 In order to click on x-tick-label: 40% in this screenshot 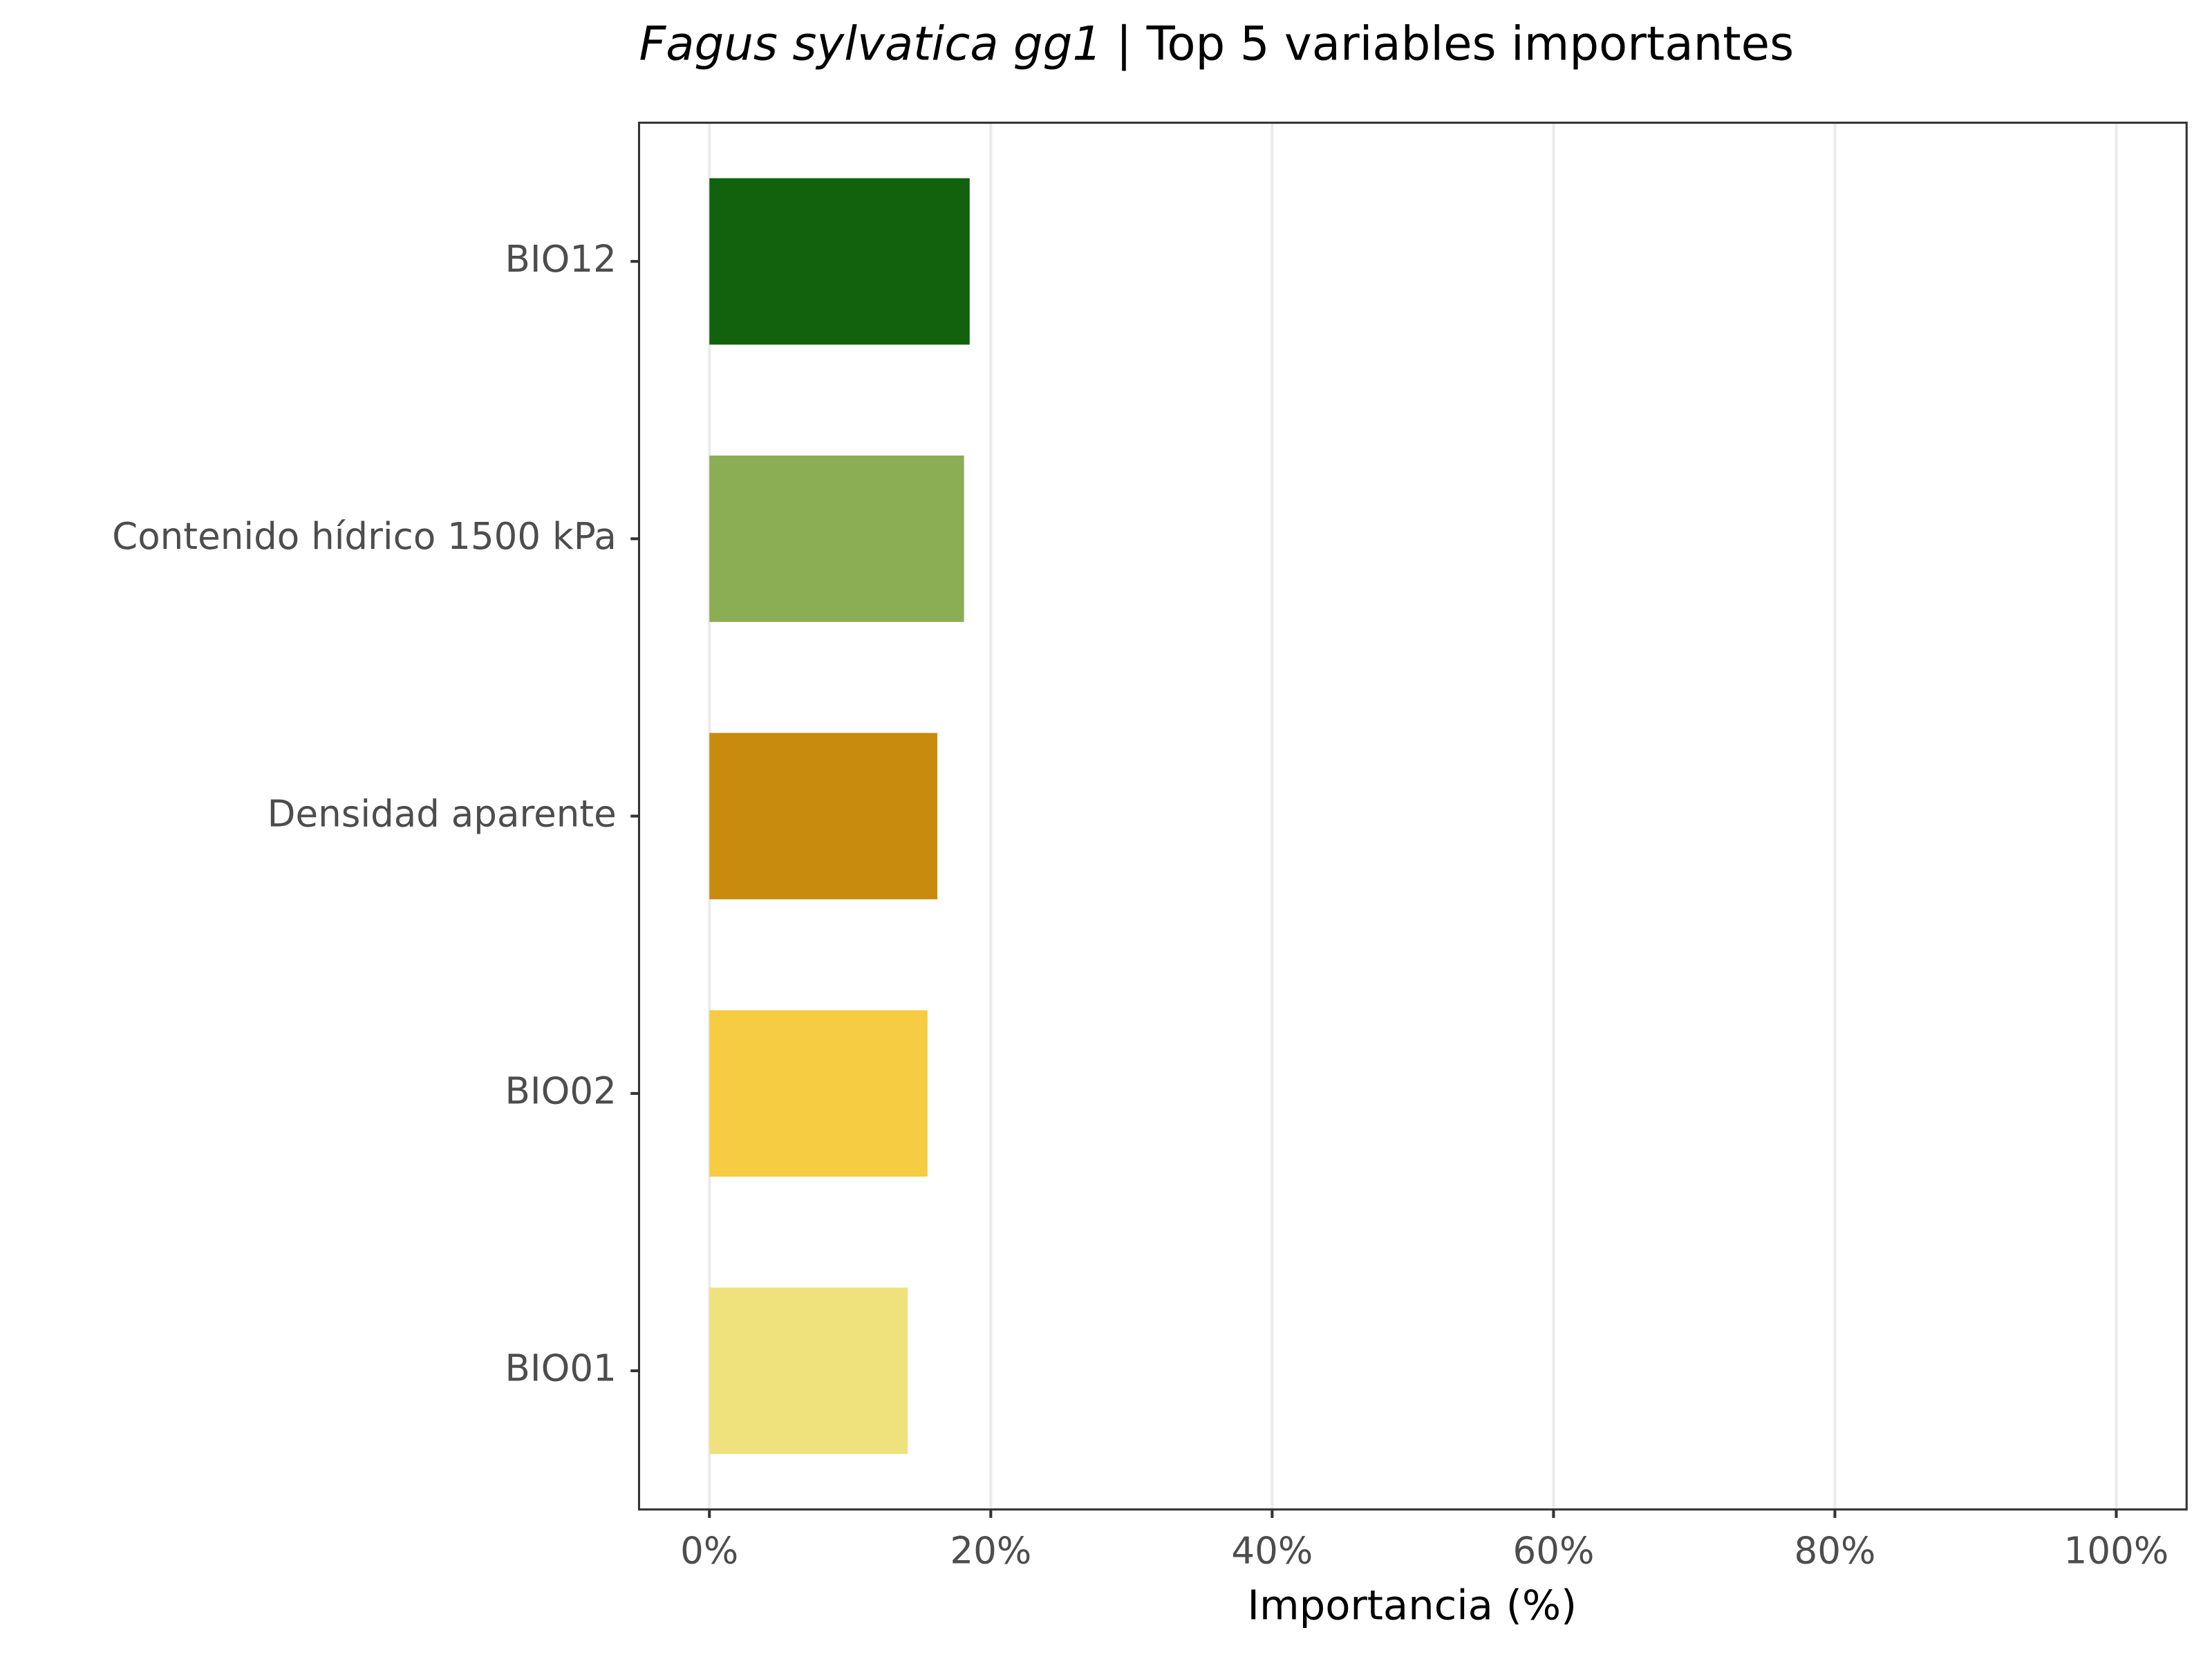, I will do `click(1272, 1551)`.